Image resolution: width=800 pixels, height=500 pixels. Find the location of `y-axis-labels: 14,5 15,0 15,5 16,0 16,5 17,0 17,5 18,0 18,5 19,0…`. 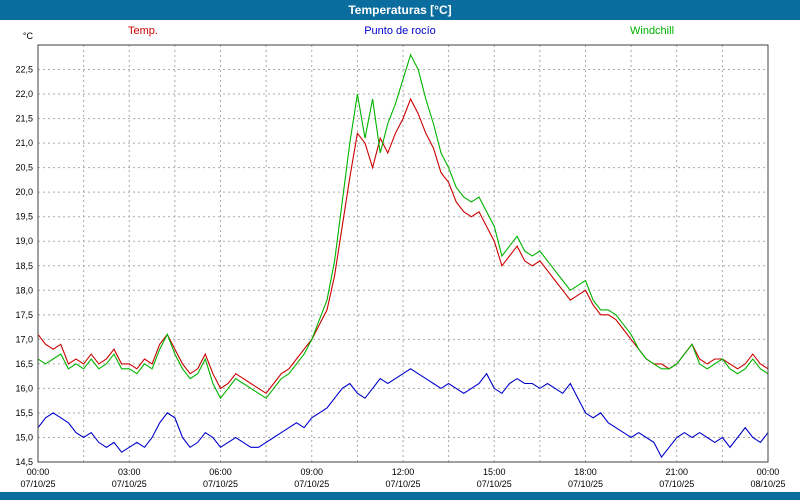

y-axis-labels: 14,5 15,0 15,5 16,0 16,5 17,0 17,5 18,0 18,5 19,0… is located at coordinates (24, 249).